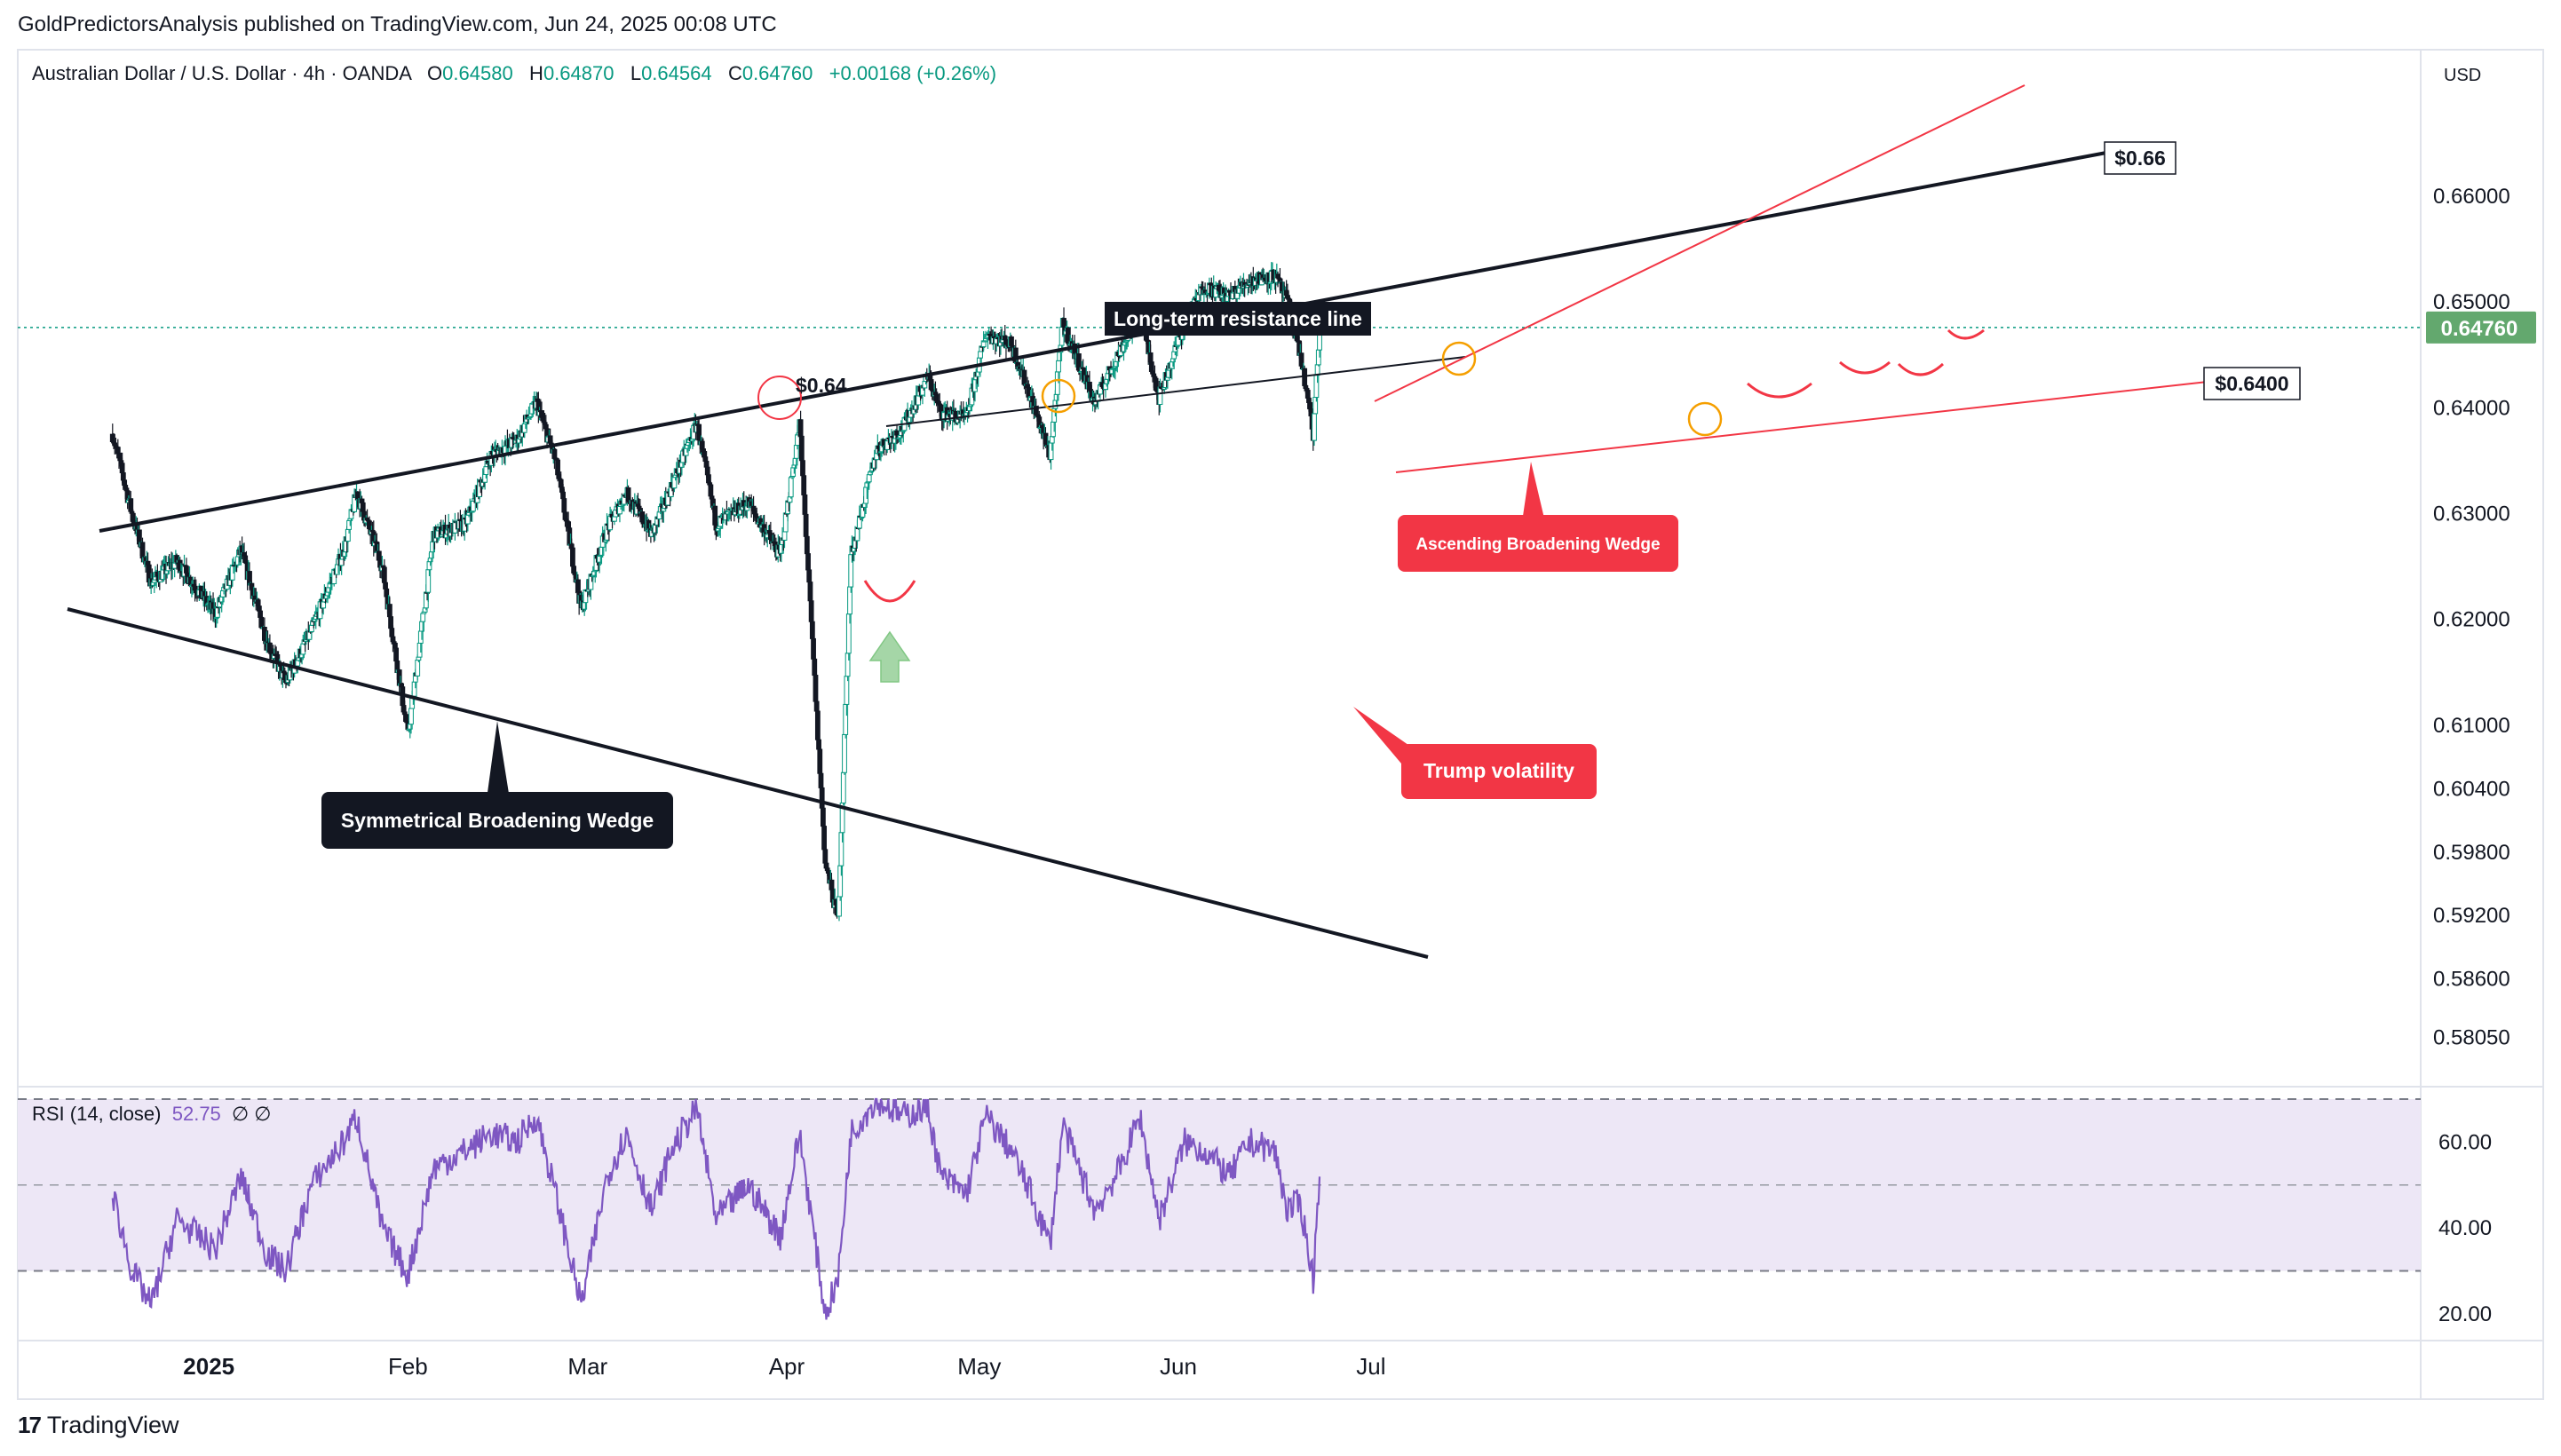  I want to click on last-price-value: 0.64760, so click(2479, 329).